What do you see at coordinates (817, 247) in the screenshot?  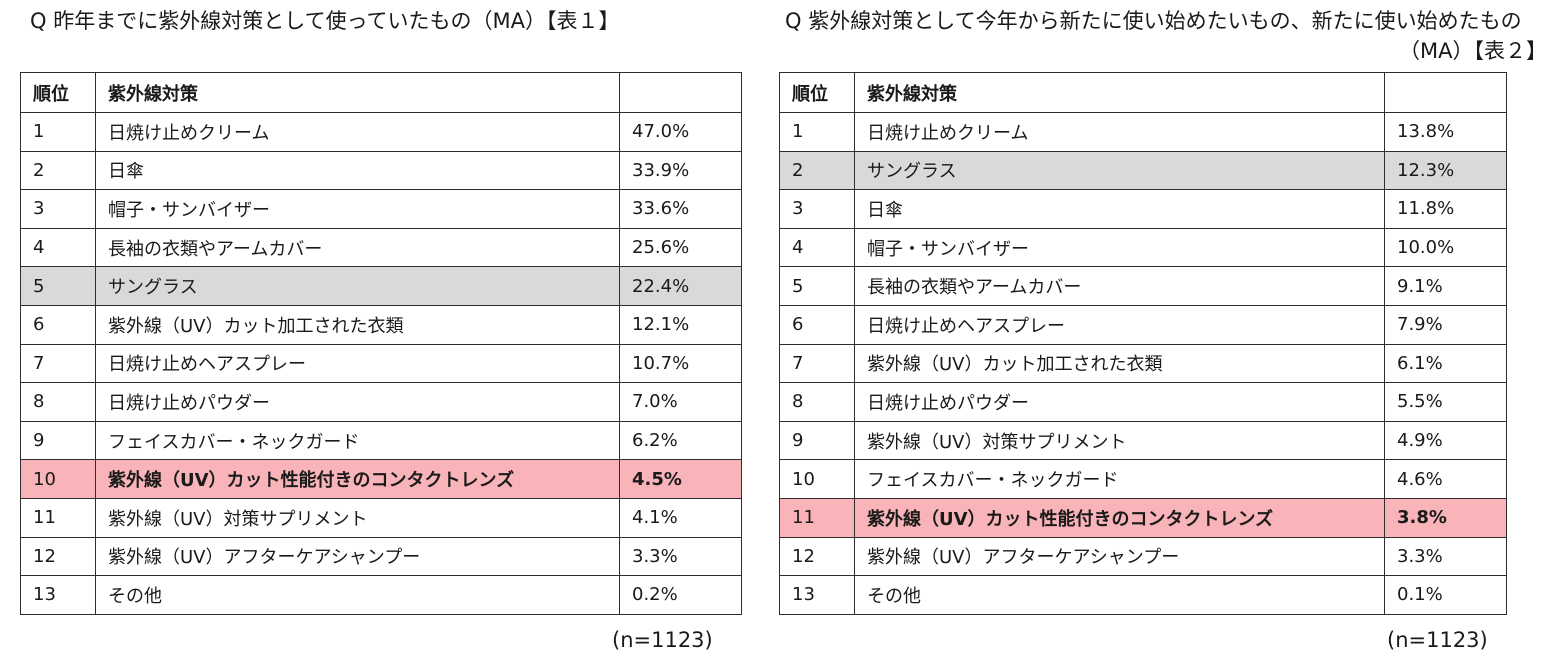 I see `rank-cell: 4` at bounding box center [817, 247].